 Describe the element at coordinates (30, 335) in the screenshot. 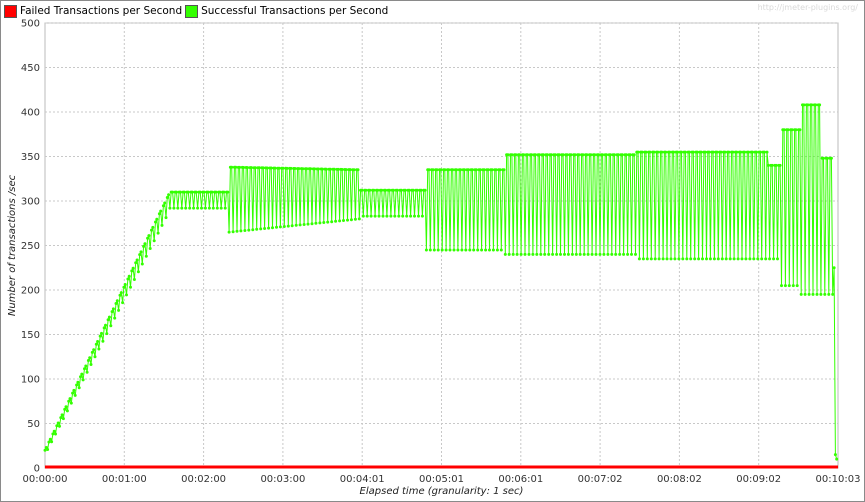

I see `y-tick-label: 150` at that location.